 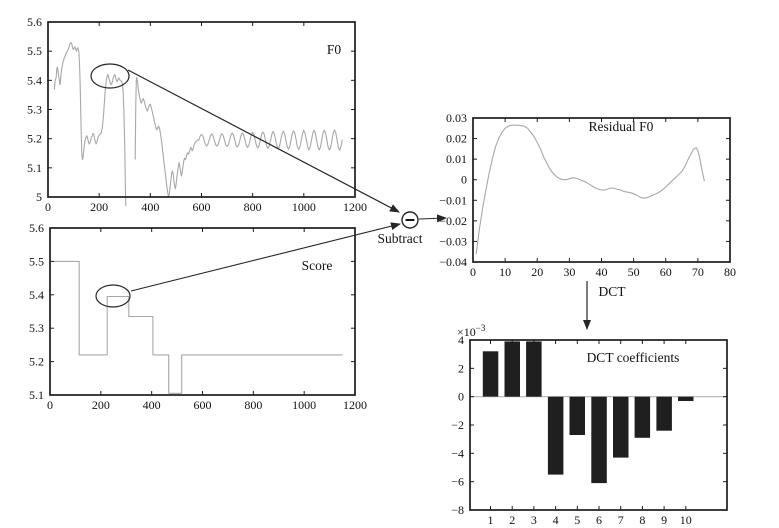 I want to click on residual-y-tick-label: 0, so click(x=464, y=180).